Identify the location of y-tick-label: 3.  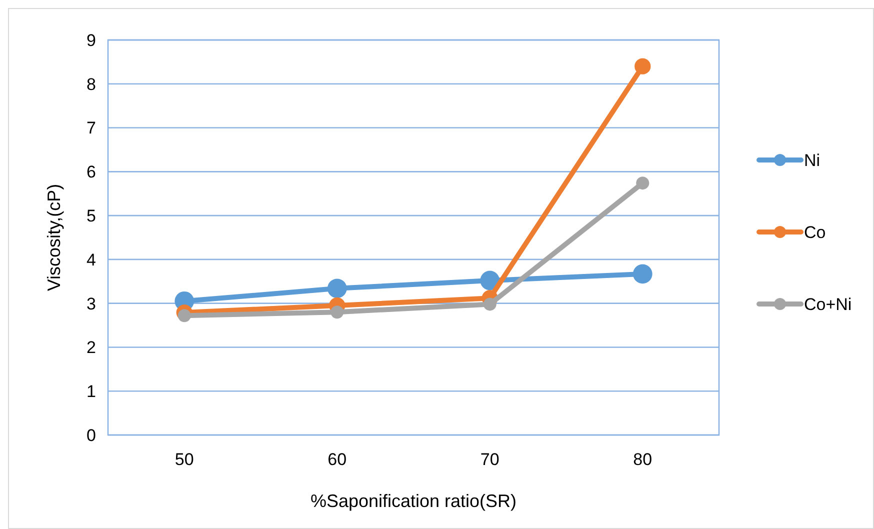
(91, 304).